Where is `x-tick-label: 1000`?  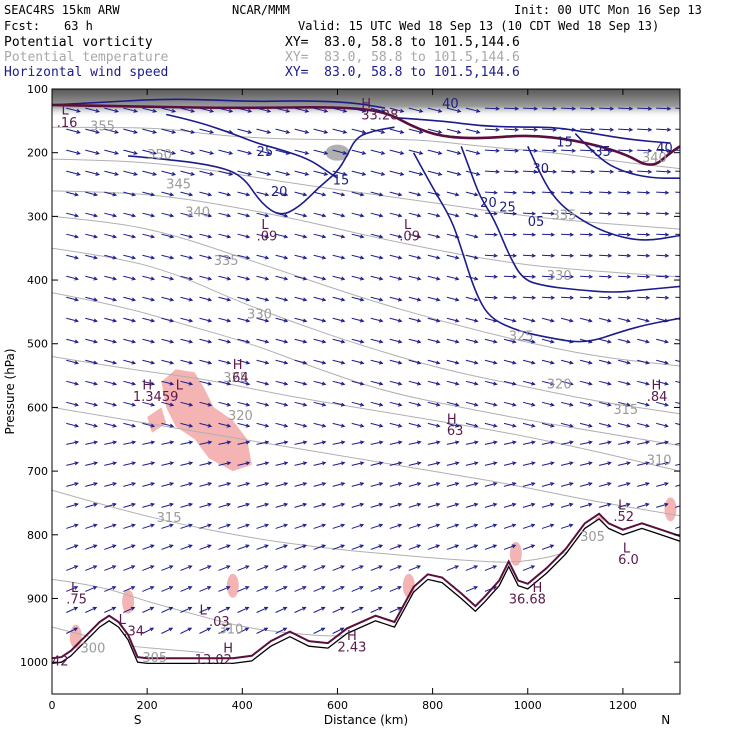 x-tick-label: 1000 is located at coordinates (528, 705).